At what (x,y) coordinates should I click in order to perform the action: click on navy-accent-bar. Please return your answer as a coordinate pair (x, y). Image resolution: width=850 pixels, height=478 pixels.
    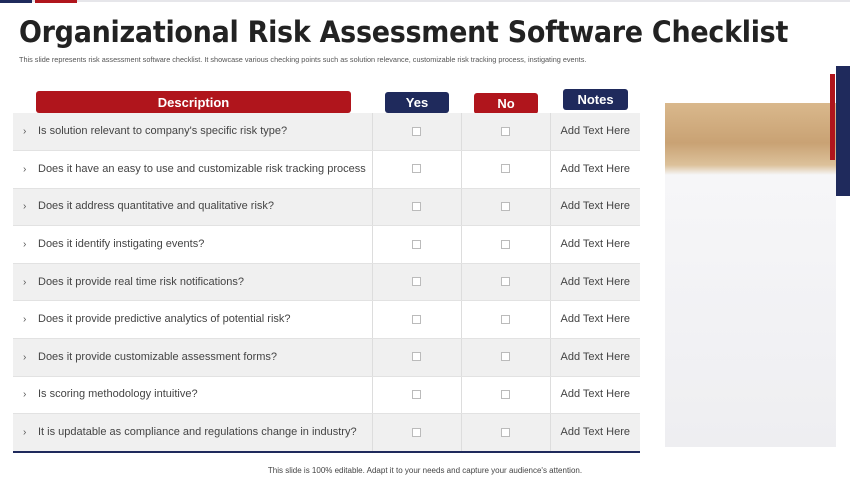
    Looking at the image, I should click on (843, 131).